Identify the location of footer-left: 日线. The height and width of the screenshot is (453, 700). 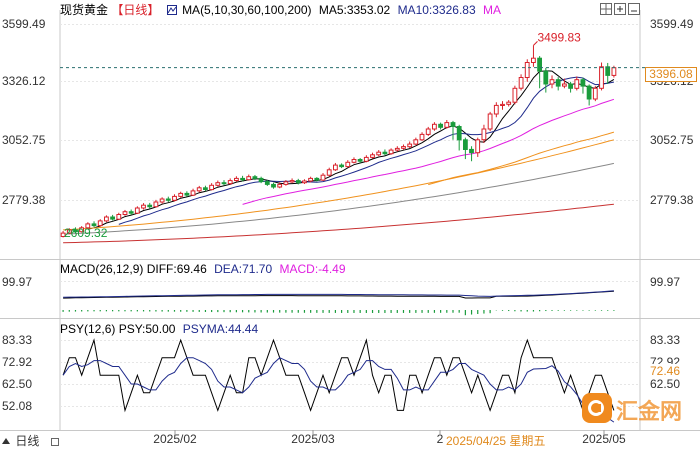
(29, 440).